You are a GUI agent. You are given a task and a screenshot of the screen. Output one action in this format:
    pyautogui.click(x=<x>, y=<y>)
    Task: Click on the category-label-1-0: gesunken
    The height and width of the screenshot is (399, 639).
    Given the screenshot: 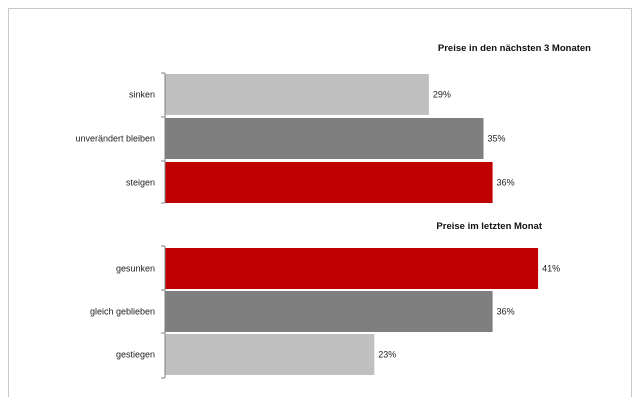 What is the action you would take?
    pyautogui.click(x=135, y=269)
    